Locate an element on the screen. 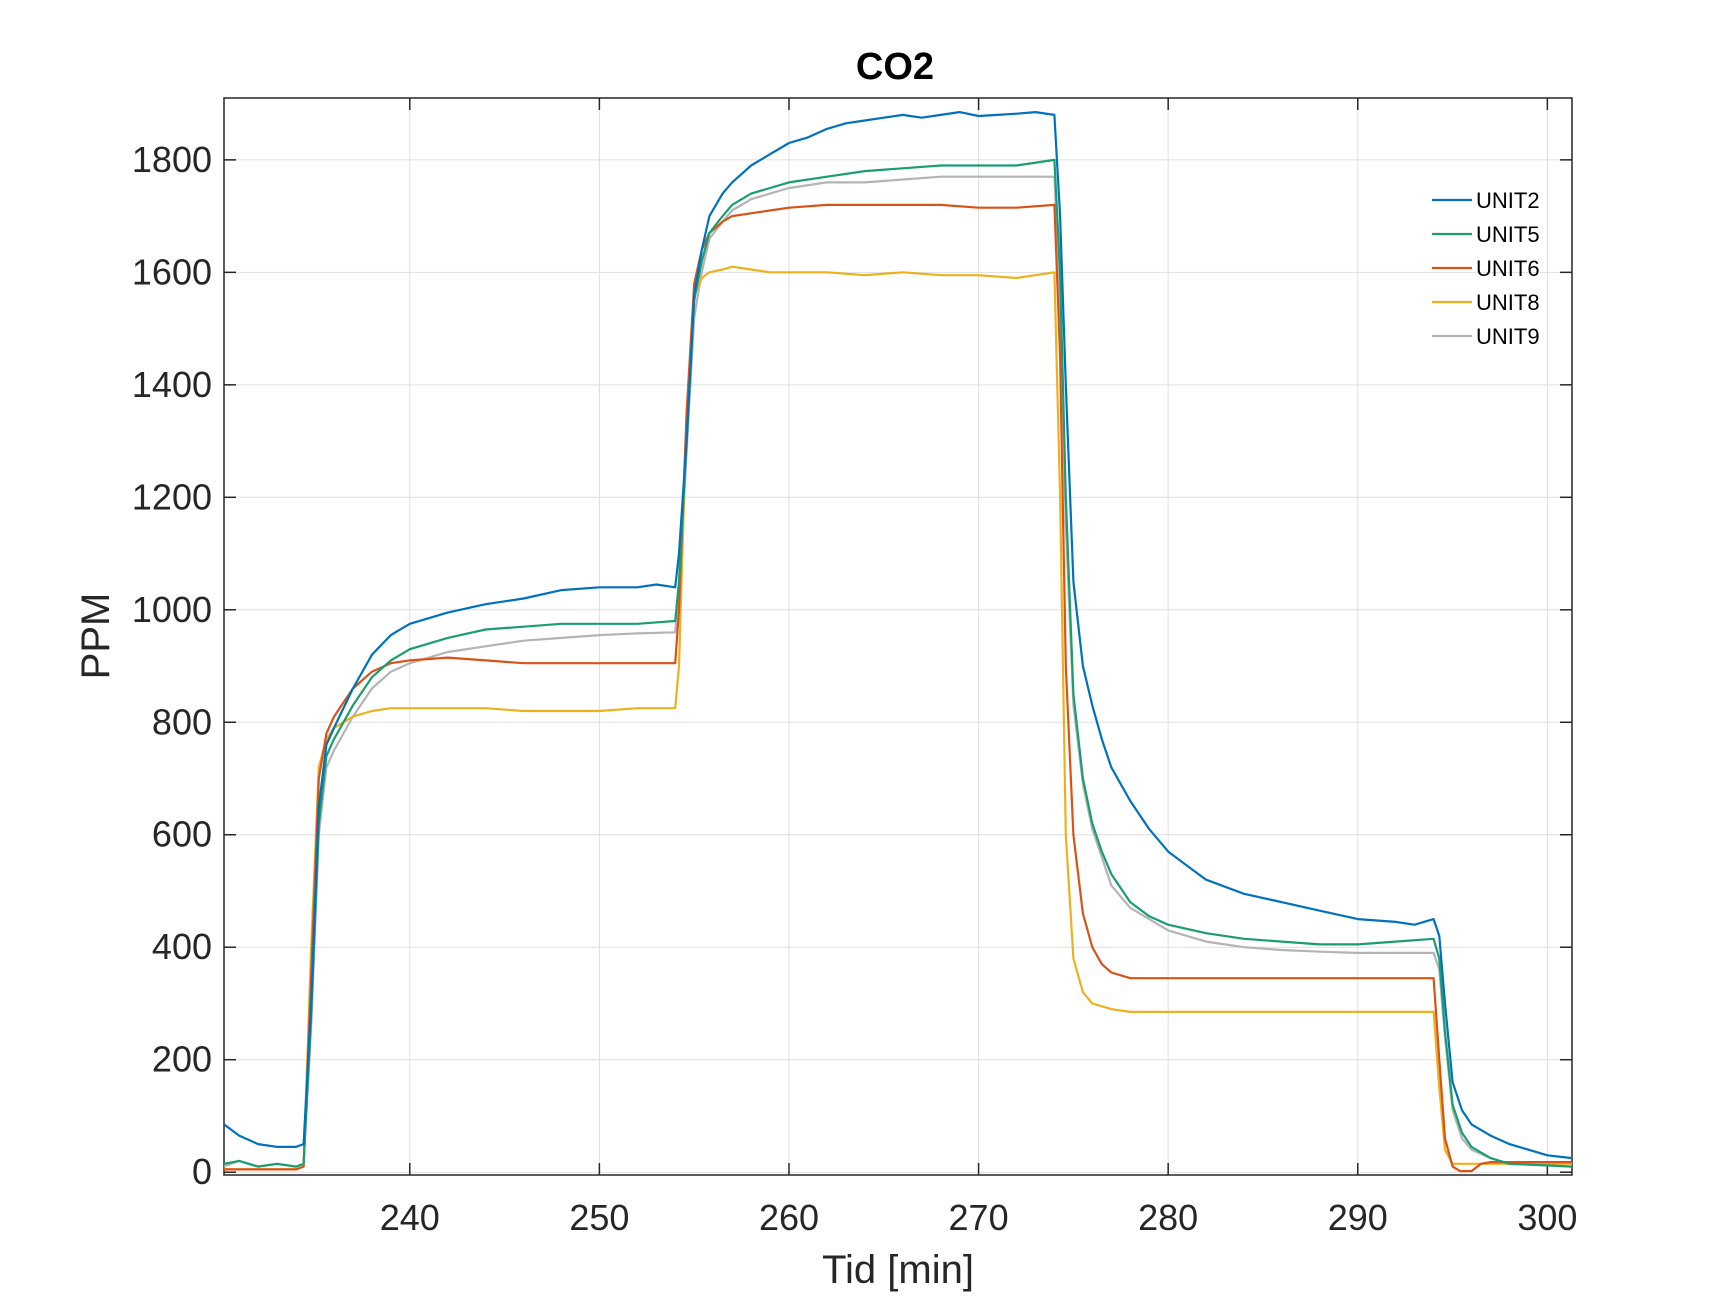 The width and height of the screenshot is (1718, 1306). legend-entry-unit2: UNIT2 is located at coordinates (1508, 200).